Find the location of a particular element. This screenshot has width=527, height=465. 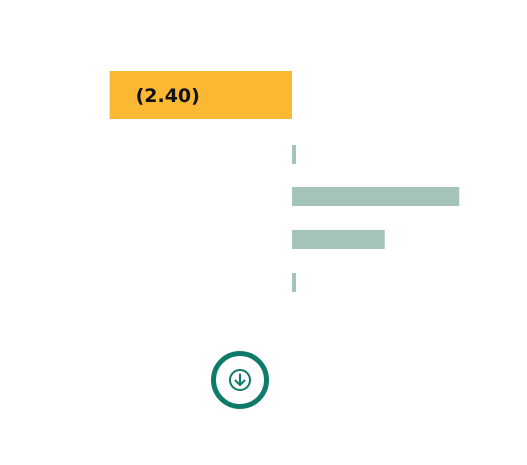

arrow-down-icon is located at coordinates (240, 380).